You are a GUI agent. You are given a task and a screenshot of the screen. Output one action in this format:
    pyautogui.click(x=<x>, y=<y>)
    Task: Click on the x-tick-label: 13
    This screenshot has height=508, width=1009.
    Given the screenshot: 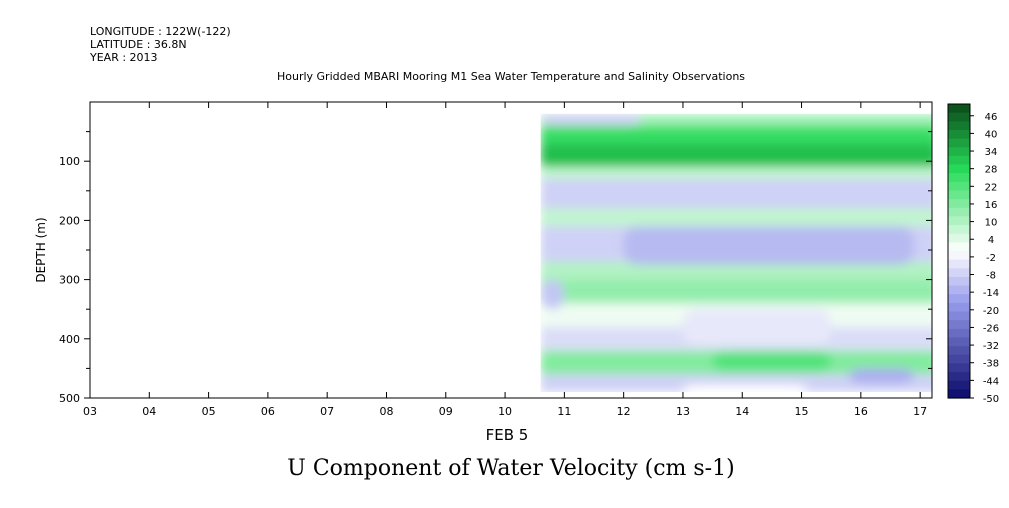 What is the action you would take?
    pyautogui.click(x=683, y=411)
    